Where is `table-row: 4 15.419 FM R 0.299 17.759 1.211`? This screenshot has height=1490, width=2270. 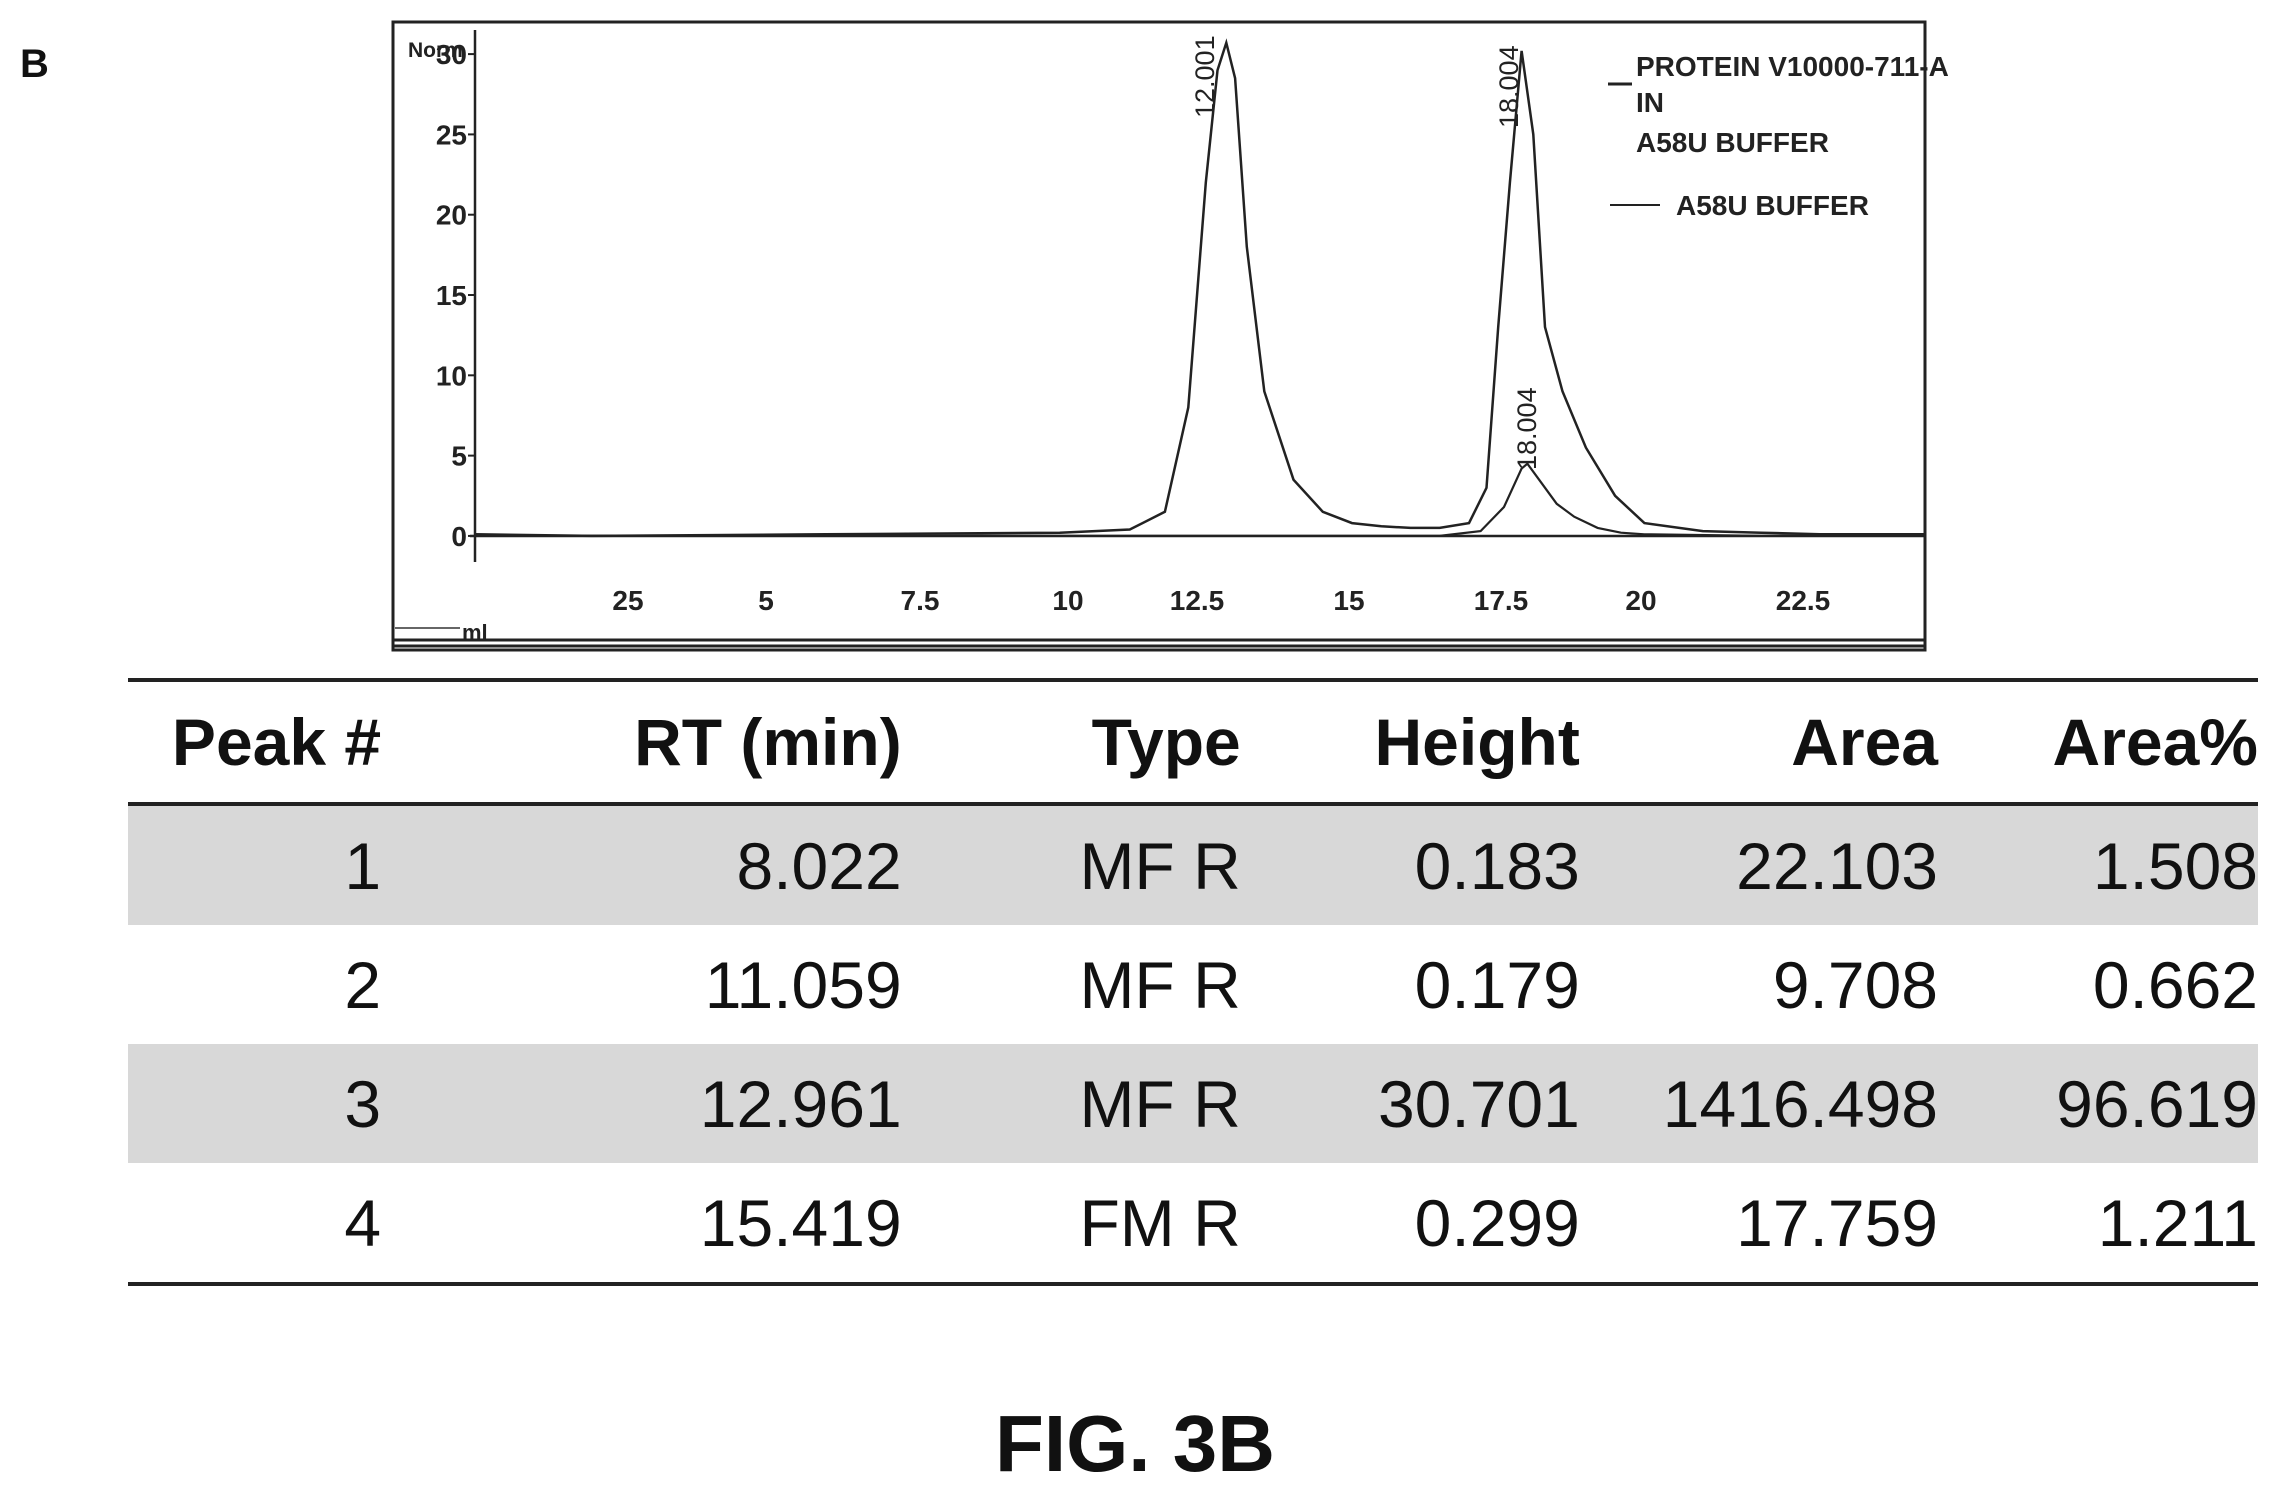 table-row: 4 15.419 FM R 0.299 17.759 1.211 is located at coordinates (1193, 1224).